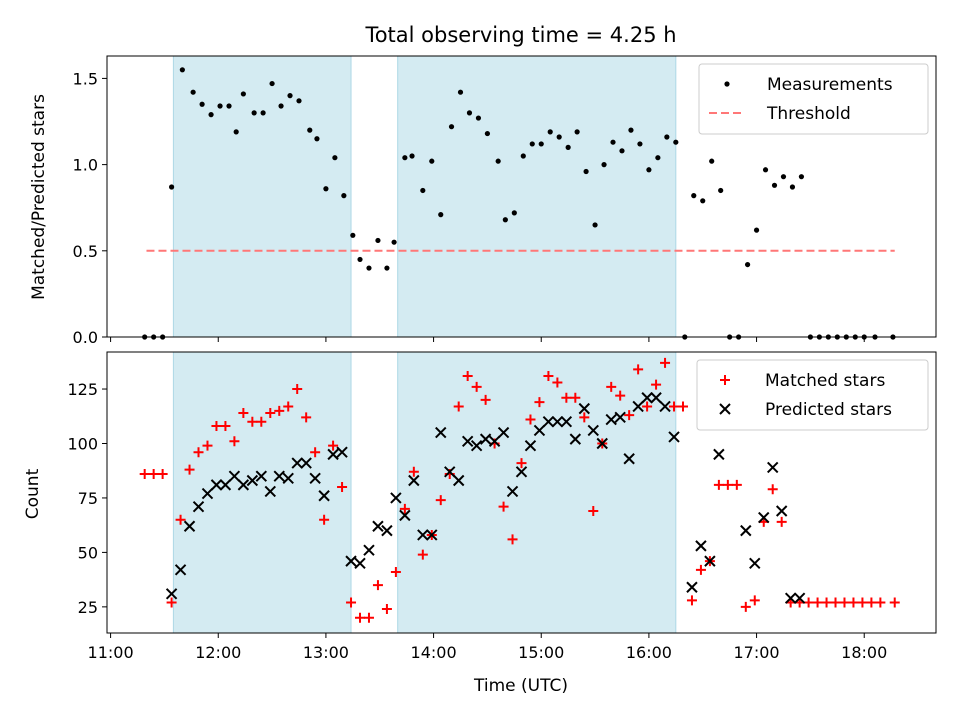 This screenshot has height=720, width=960. Describe the element at coordinates (85, 78) in the screenshot. I see `y-tick-label: 1.5` at that location.